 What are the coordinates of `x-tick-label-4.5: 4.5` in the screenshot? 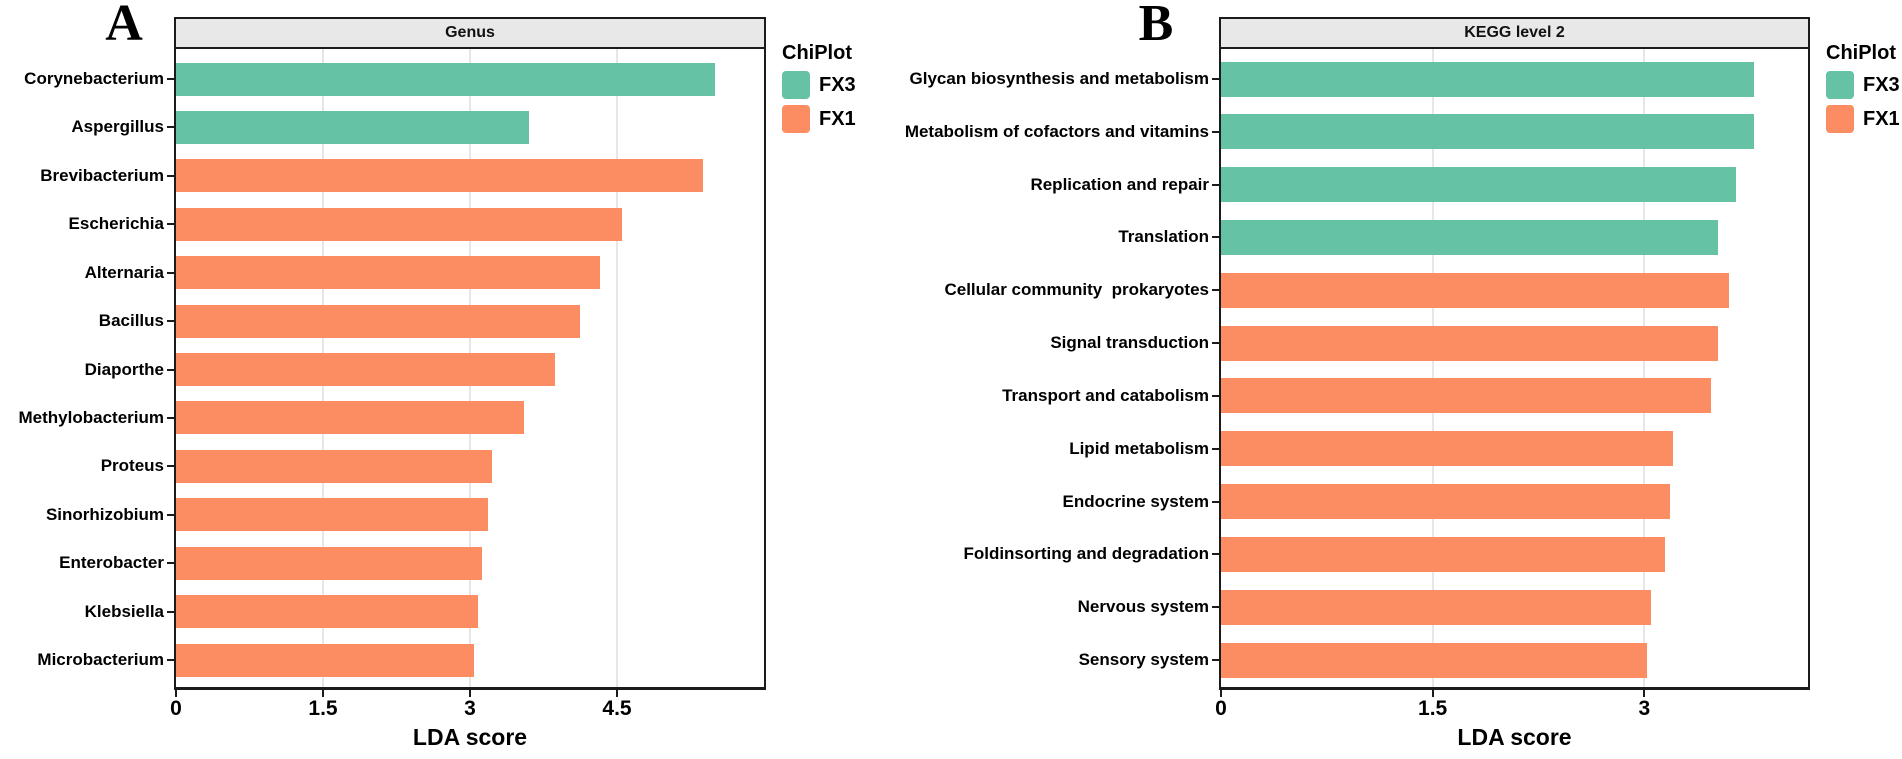 It's located at (617, 708).